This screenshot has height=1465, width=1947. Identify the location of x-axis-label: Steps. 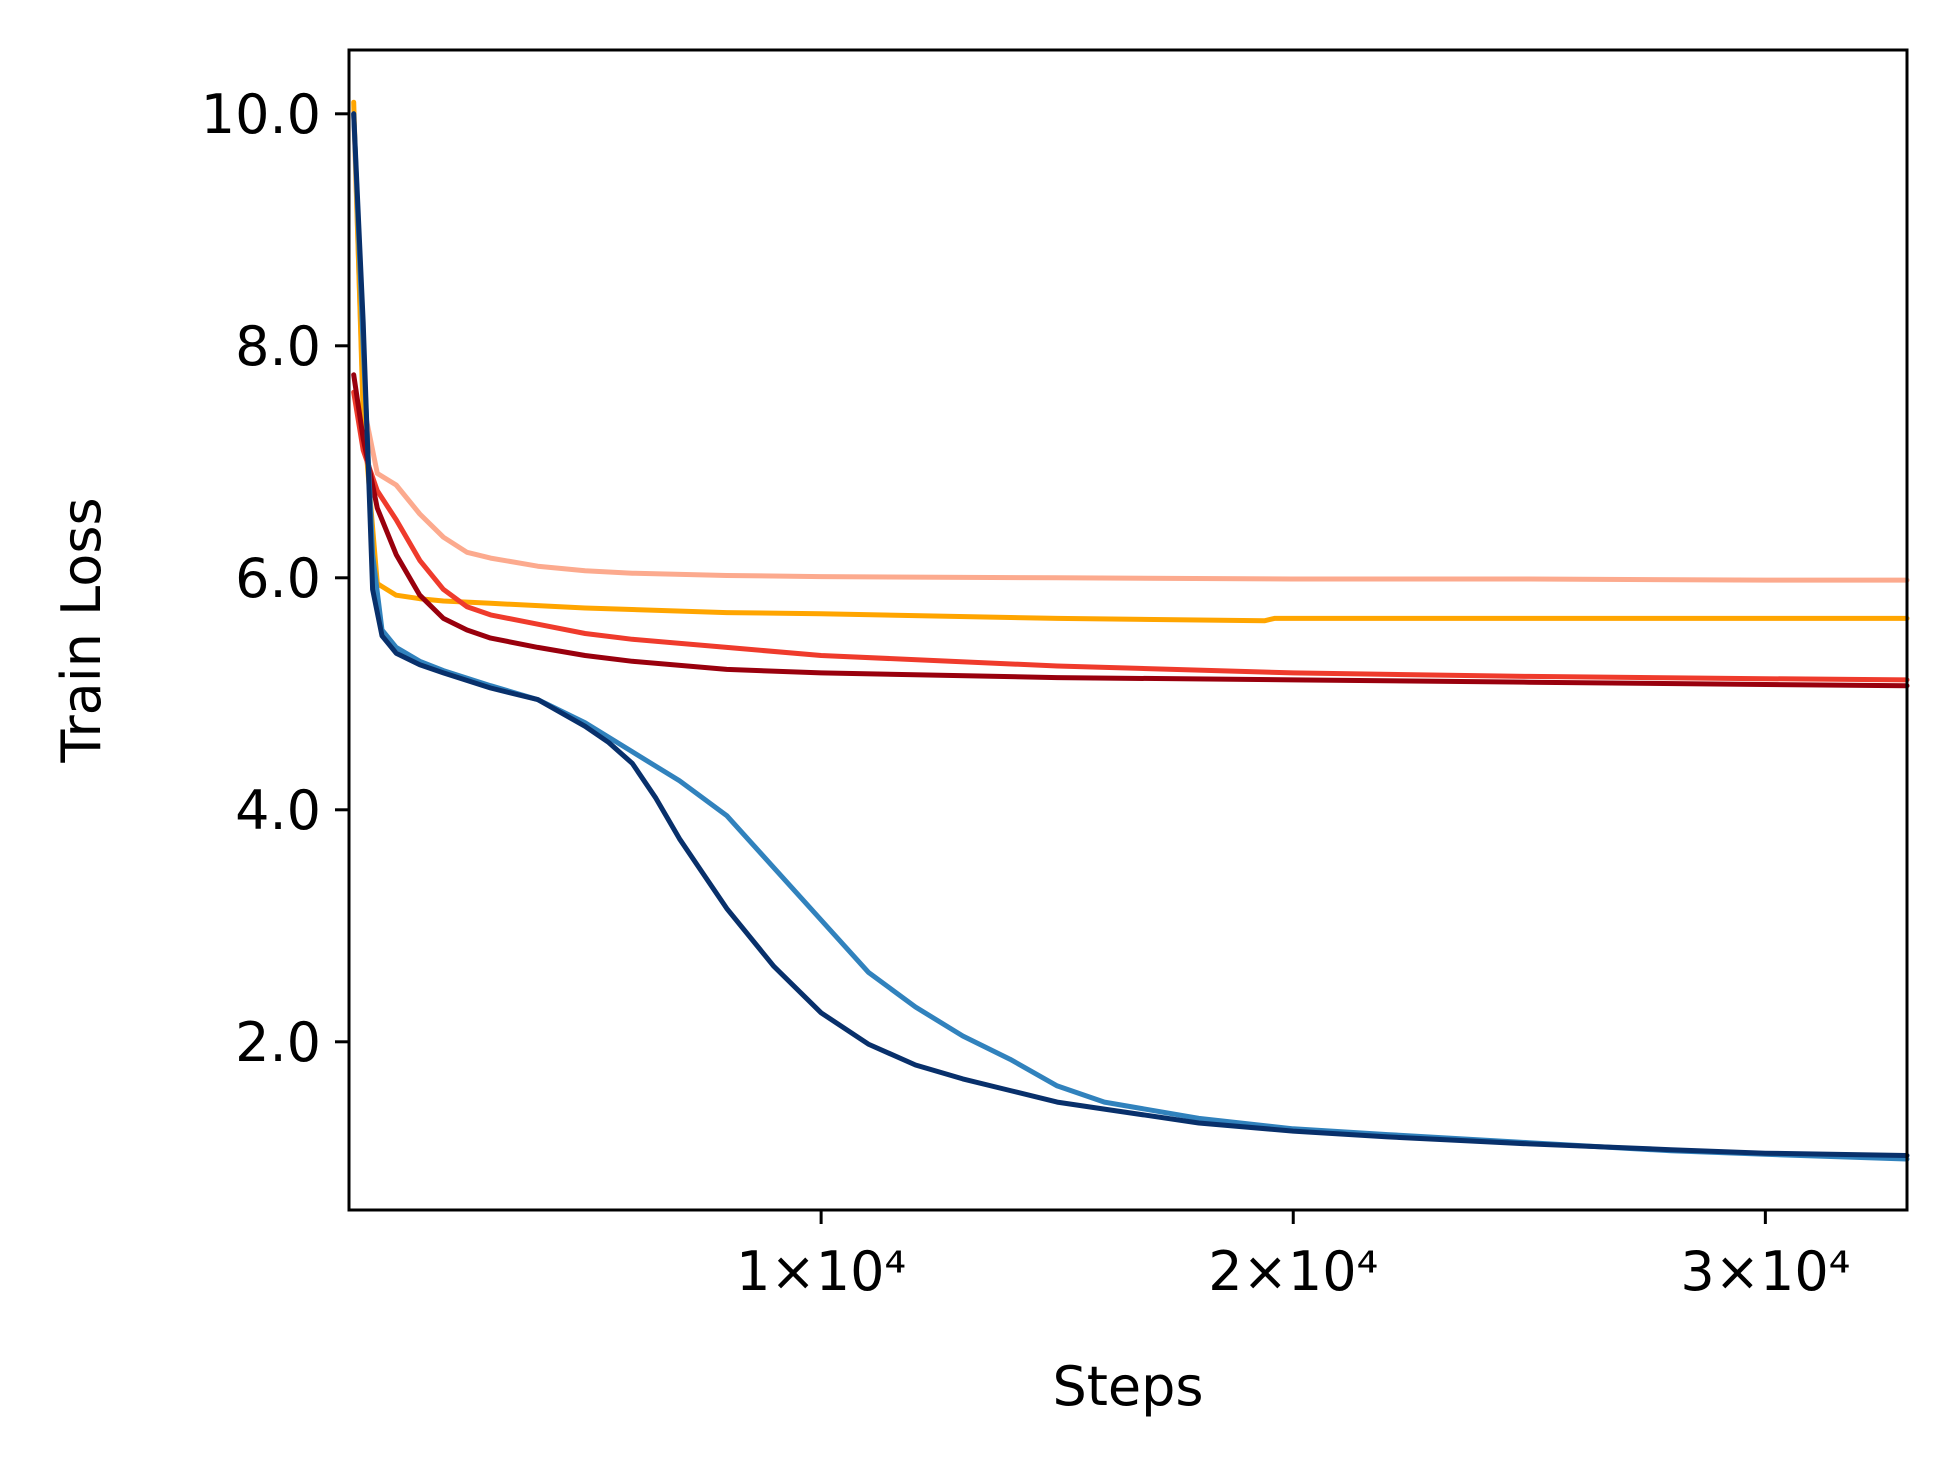
(1127, 1386).